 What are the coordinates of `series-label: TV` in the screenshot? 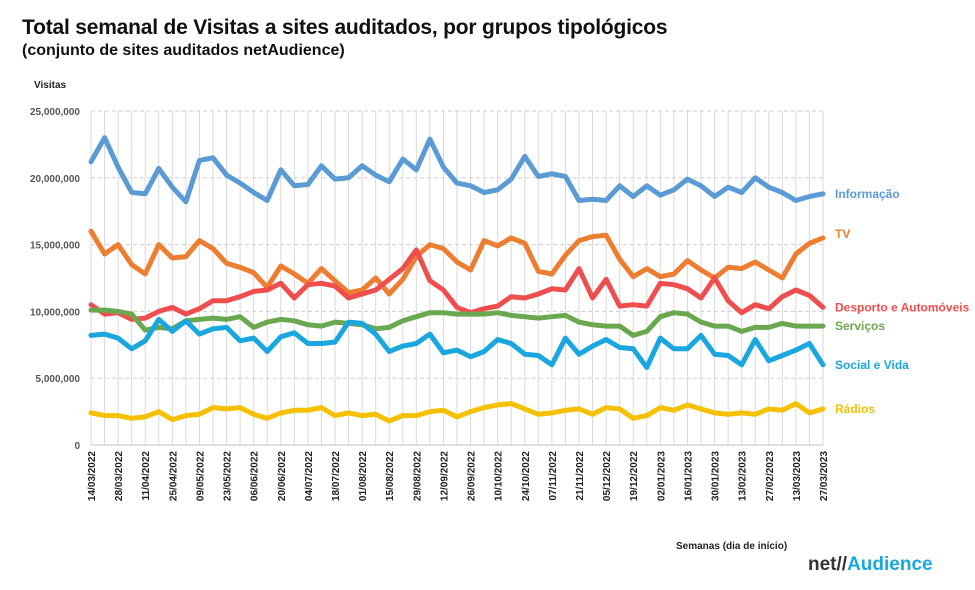 It's located at (842, 234).